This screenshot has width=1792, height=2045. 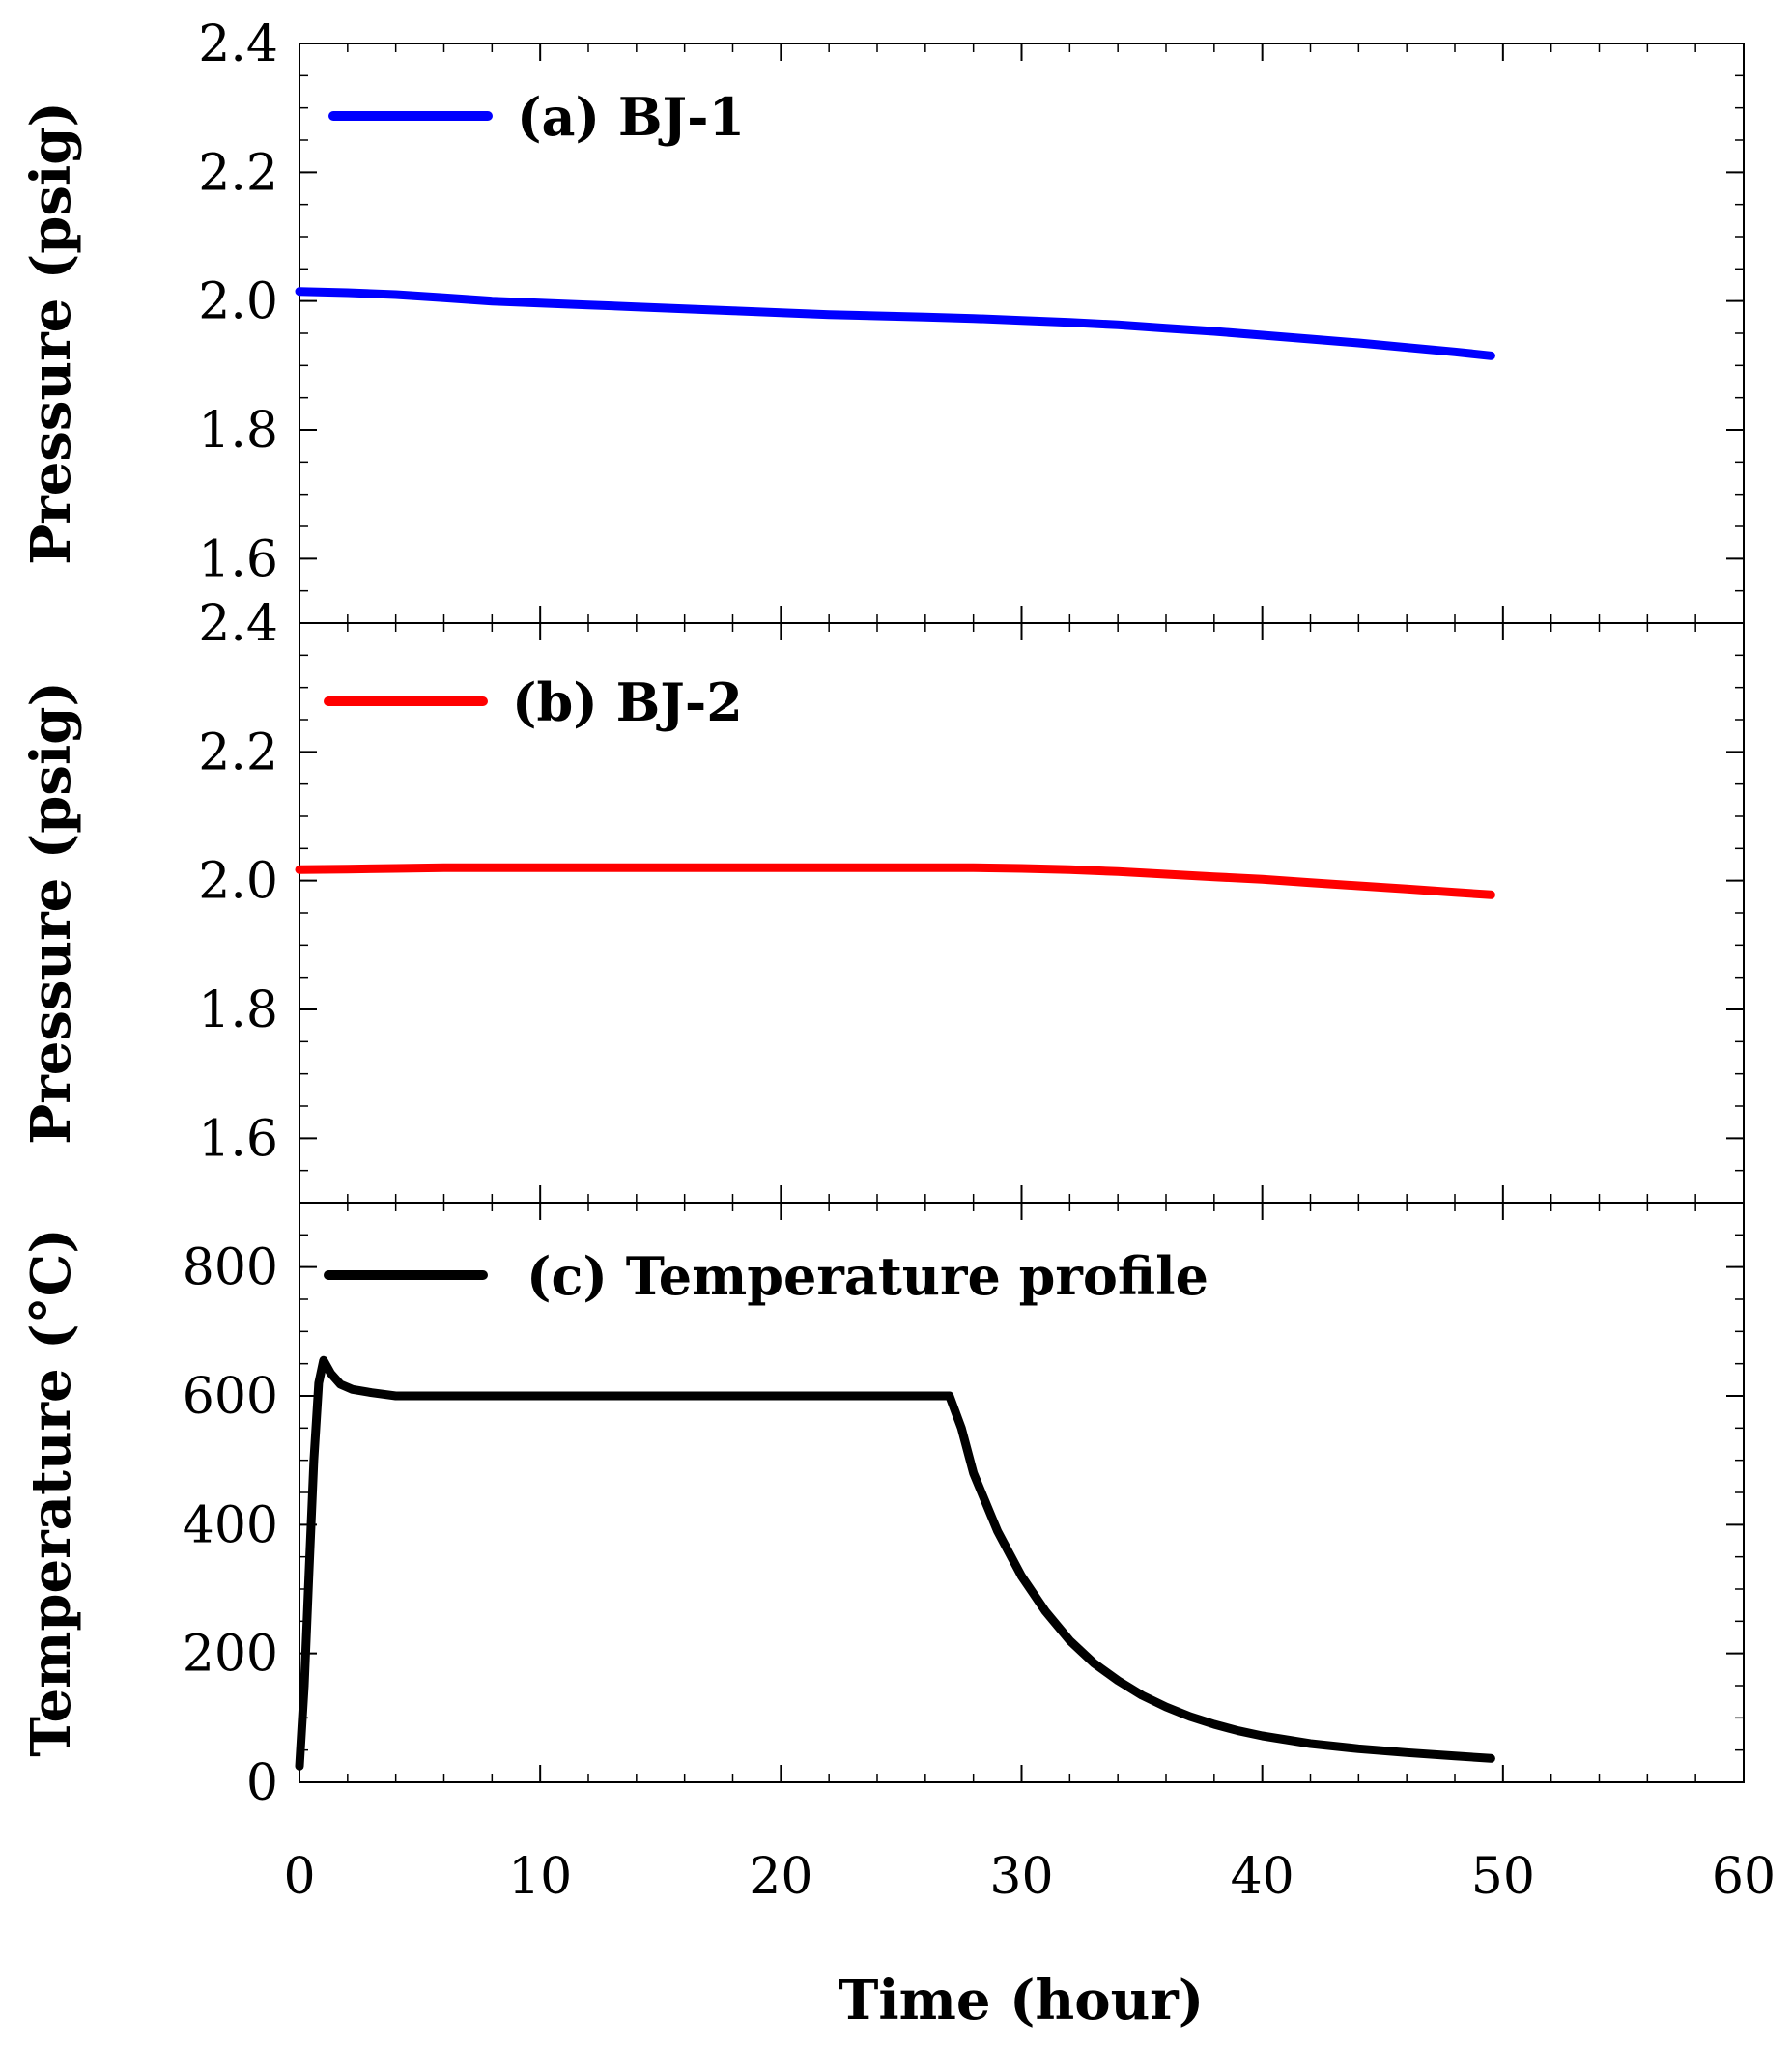 What do you see at coordinates (1021, 1877) in the screenshot?
I see `x-tick-label: 30` at bounding box center [1021, 1877].